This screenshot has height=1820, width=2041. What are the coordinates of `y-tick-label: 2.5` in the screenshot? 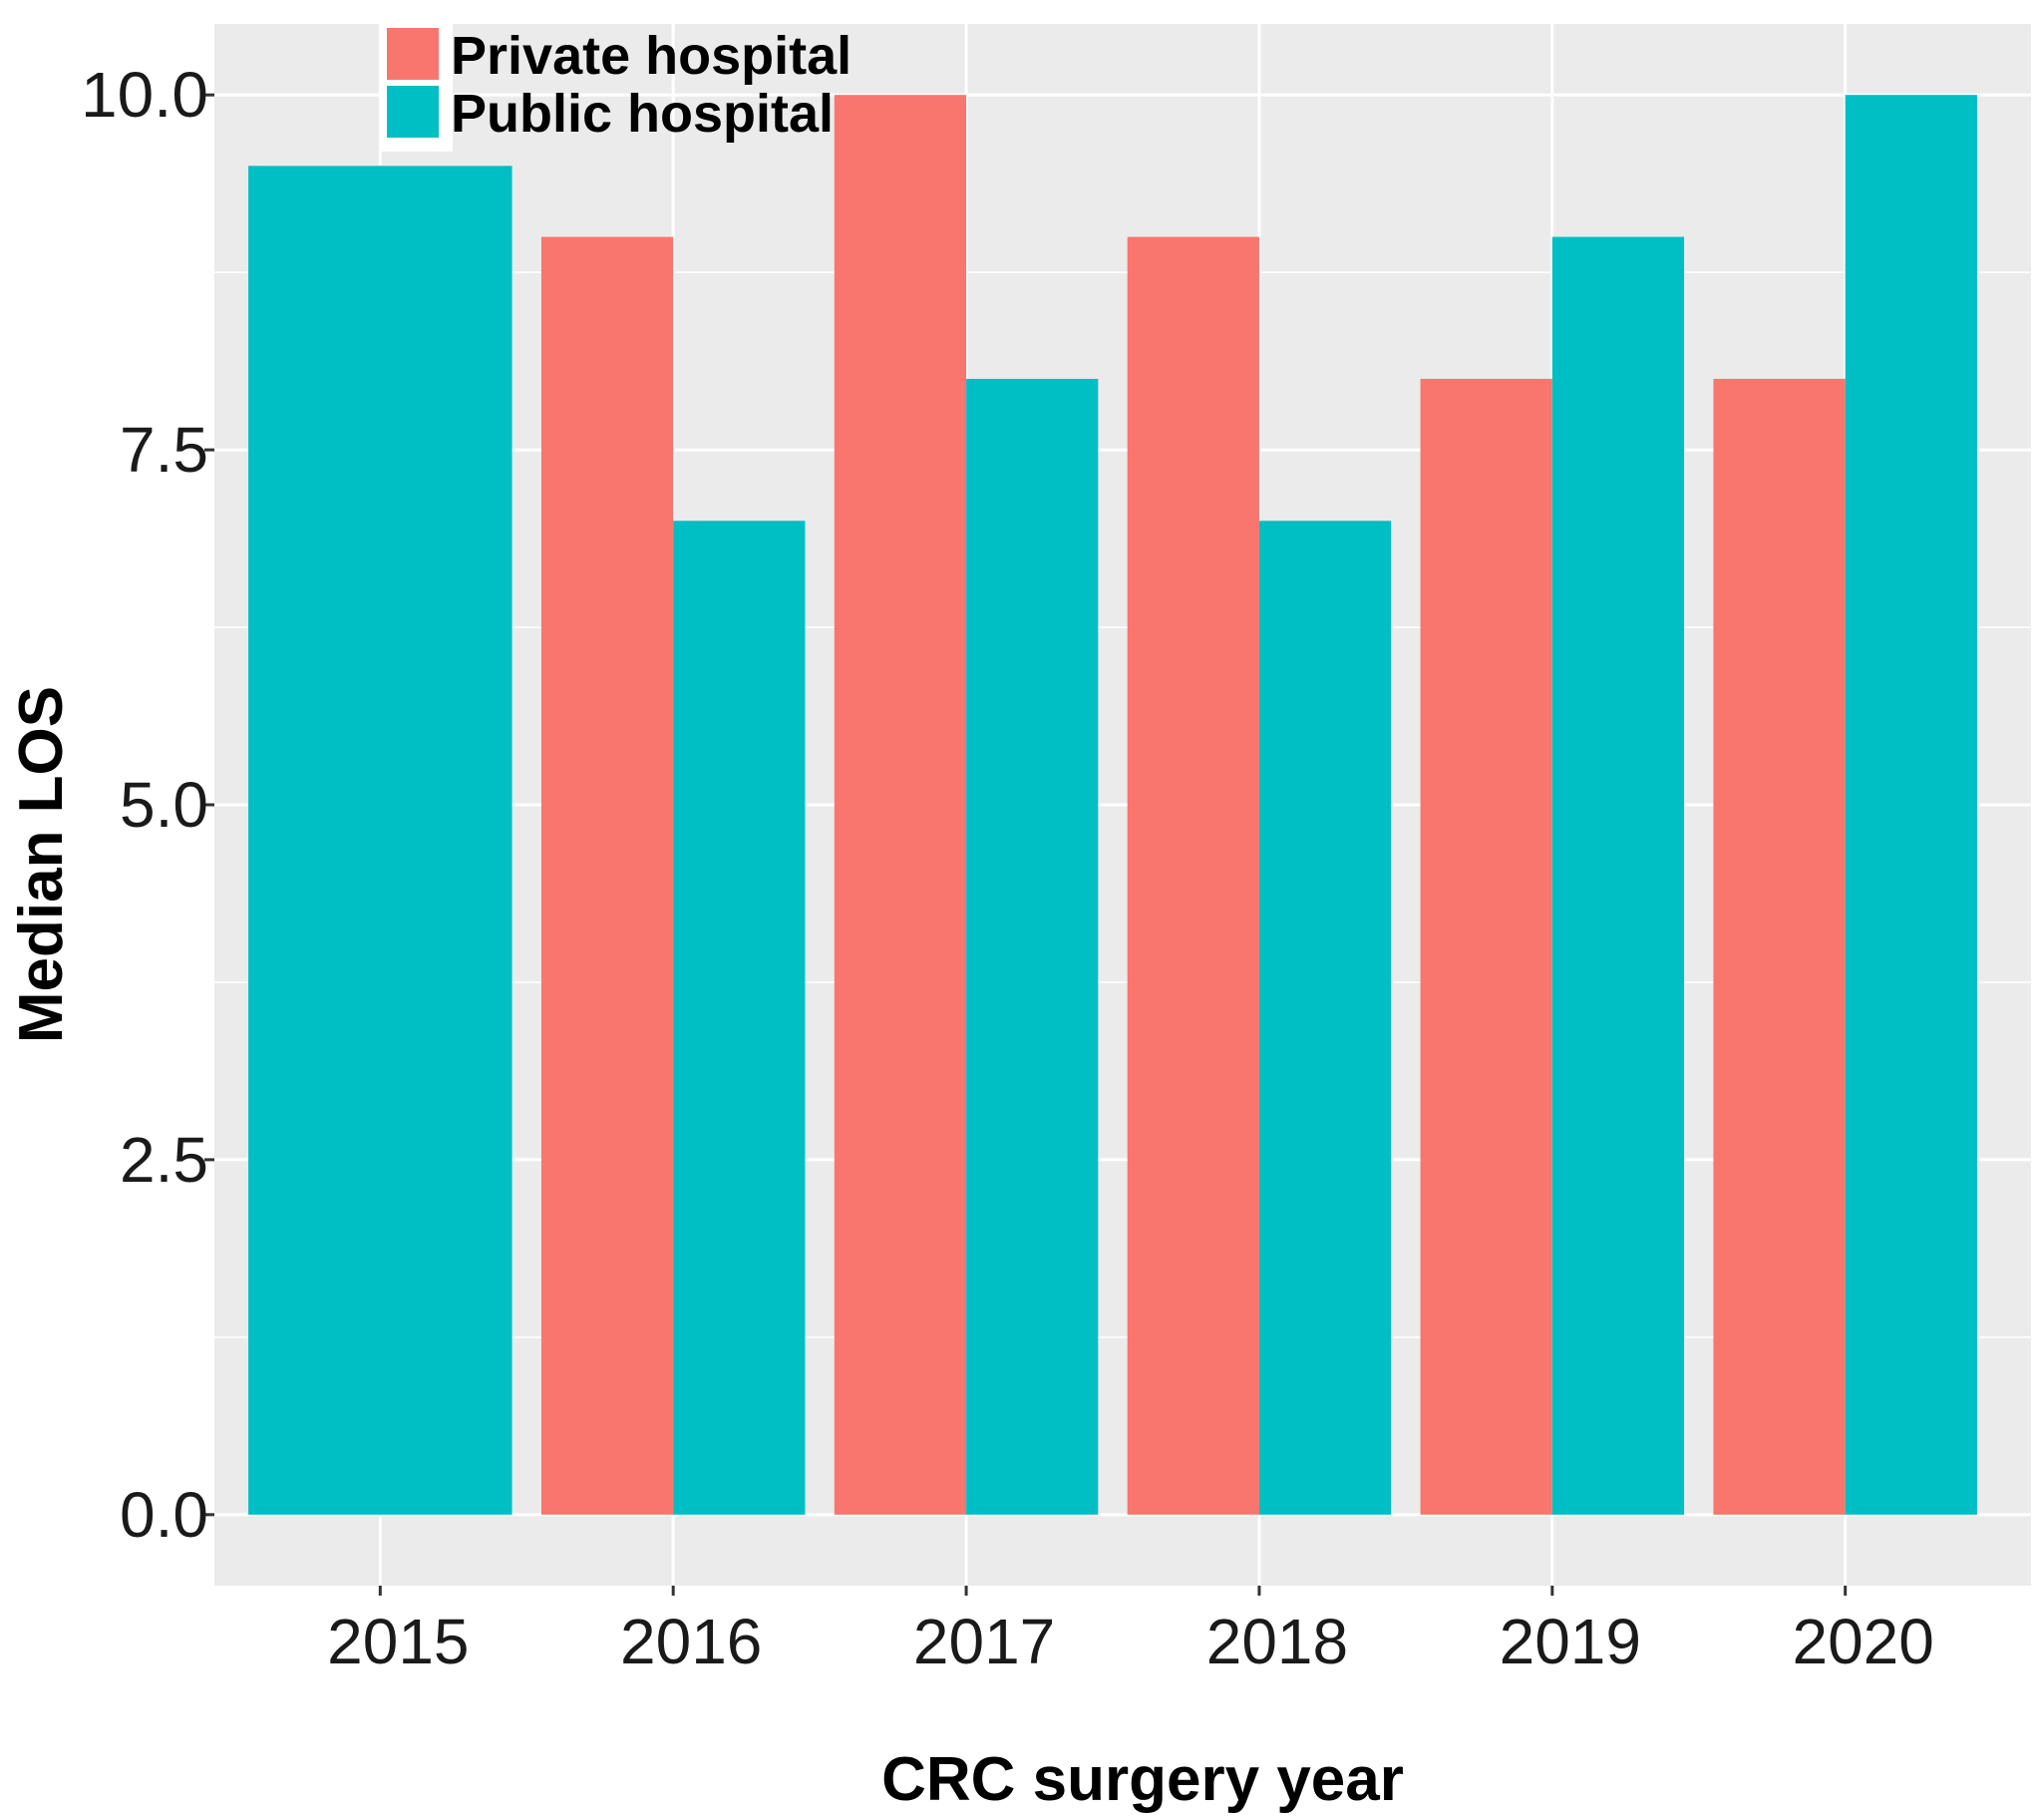 It's located at (164, 1160).